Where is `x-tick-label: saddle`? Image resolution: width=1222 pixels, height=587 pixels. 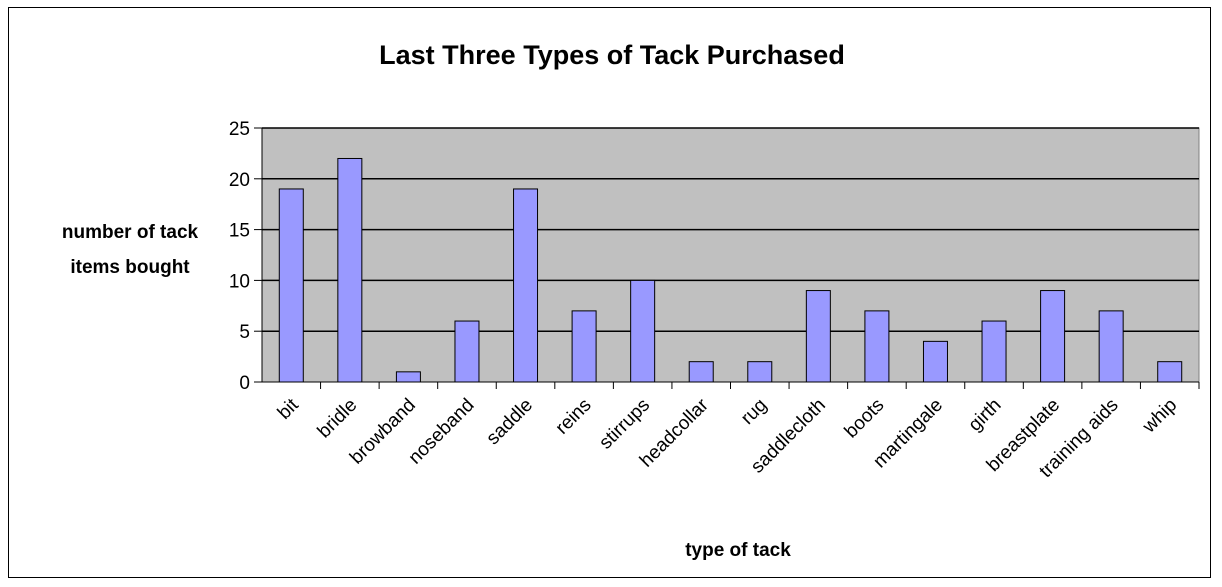 x-tick-label: saddle is located at coordinates (510, 422).